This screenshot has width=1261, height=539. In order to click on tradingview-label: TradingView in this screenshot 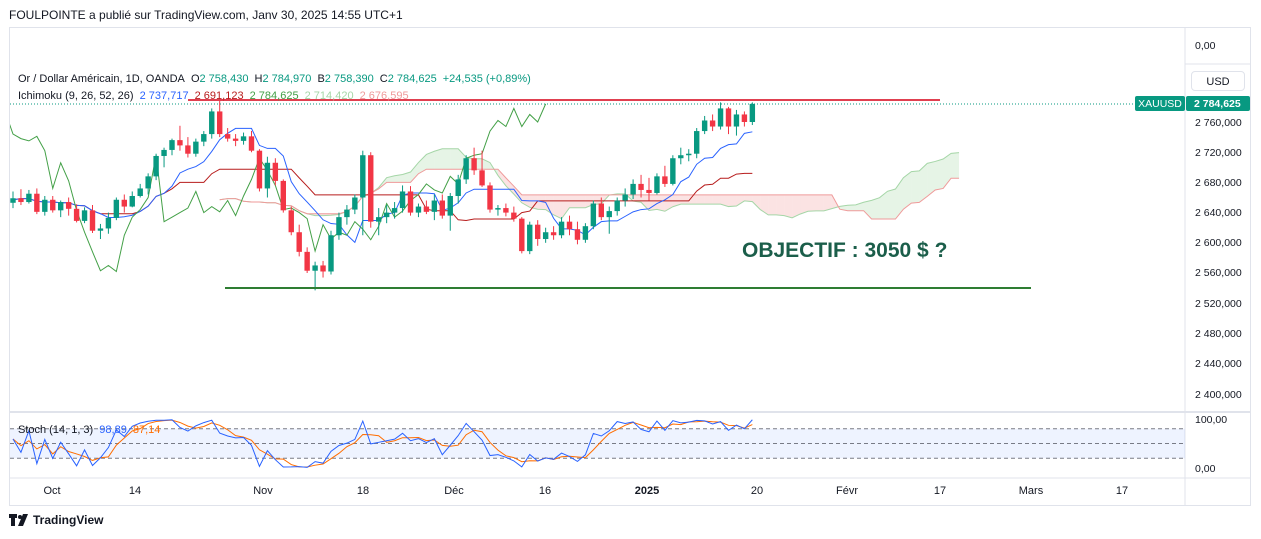, I will do `click(68, 520)`.